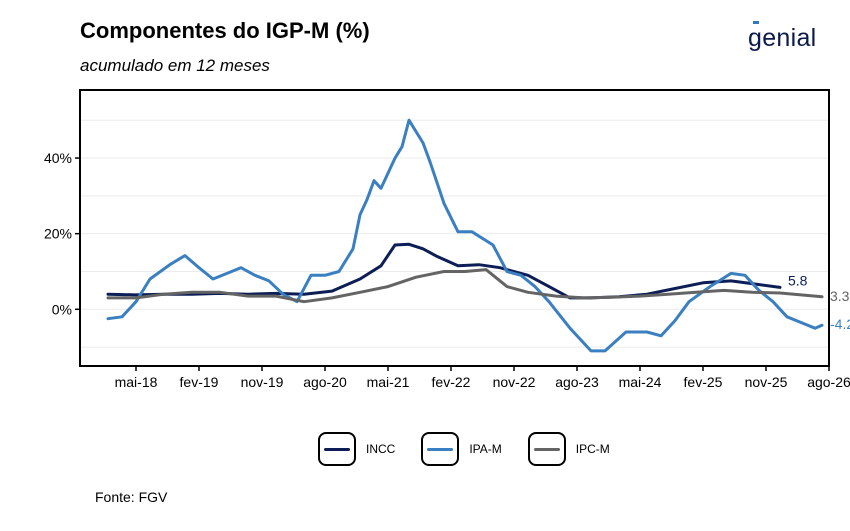 This screenshot has height=531, width=850. What do you see at coordinates (451, 382) in the screenshot?
I see `x-tick-label: fev-22` at bounding box center [451, 382].